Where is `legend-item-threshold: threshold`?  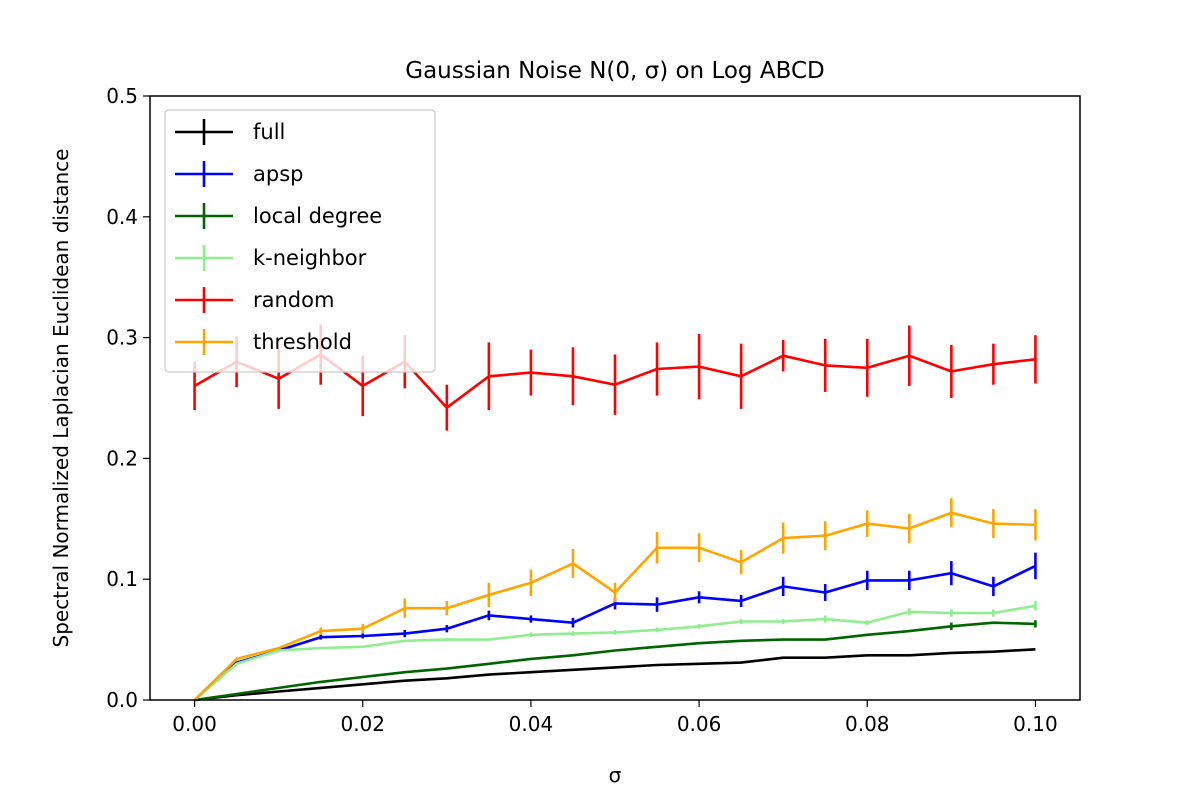
legend-item-threshold: threshold is located at coordinates (263, 342).